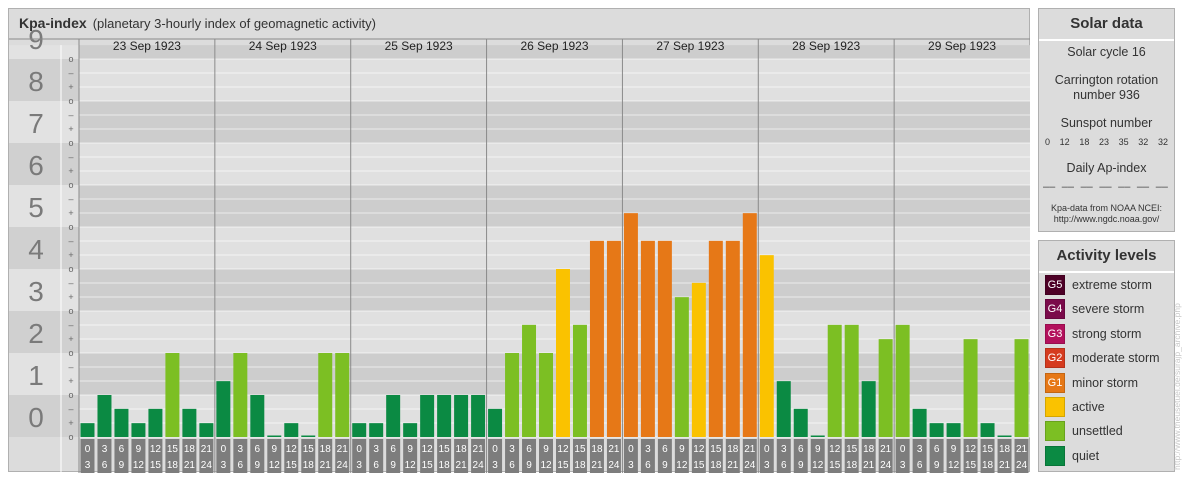  I want to click on legend-label: severe storm, so click(1108, 309).